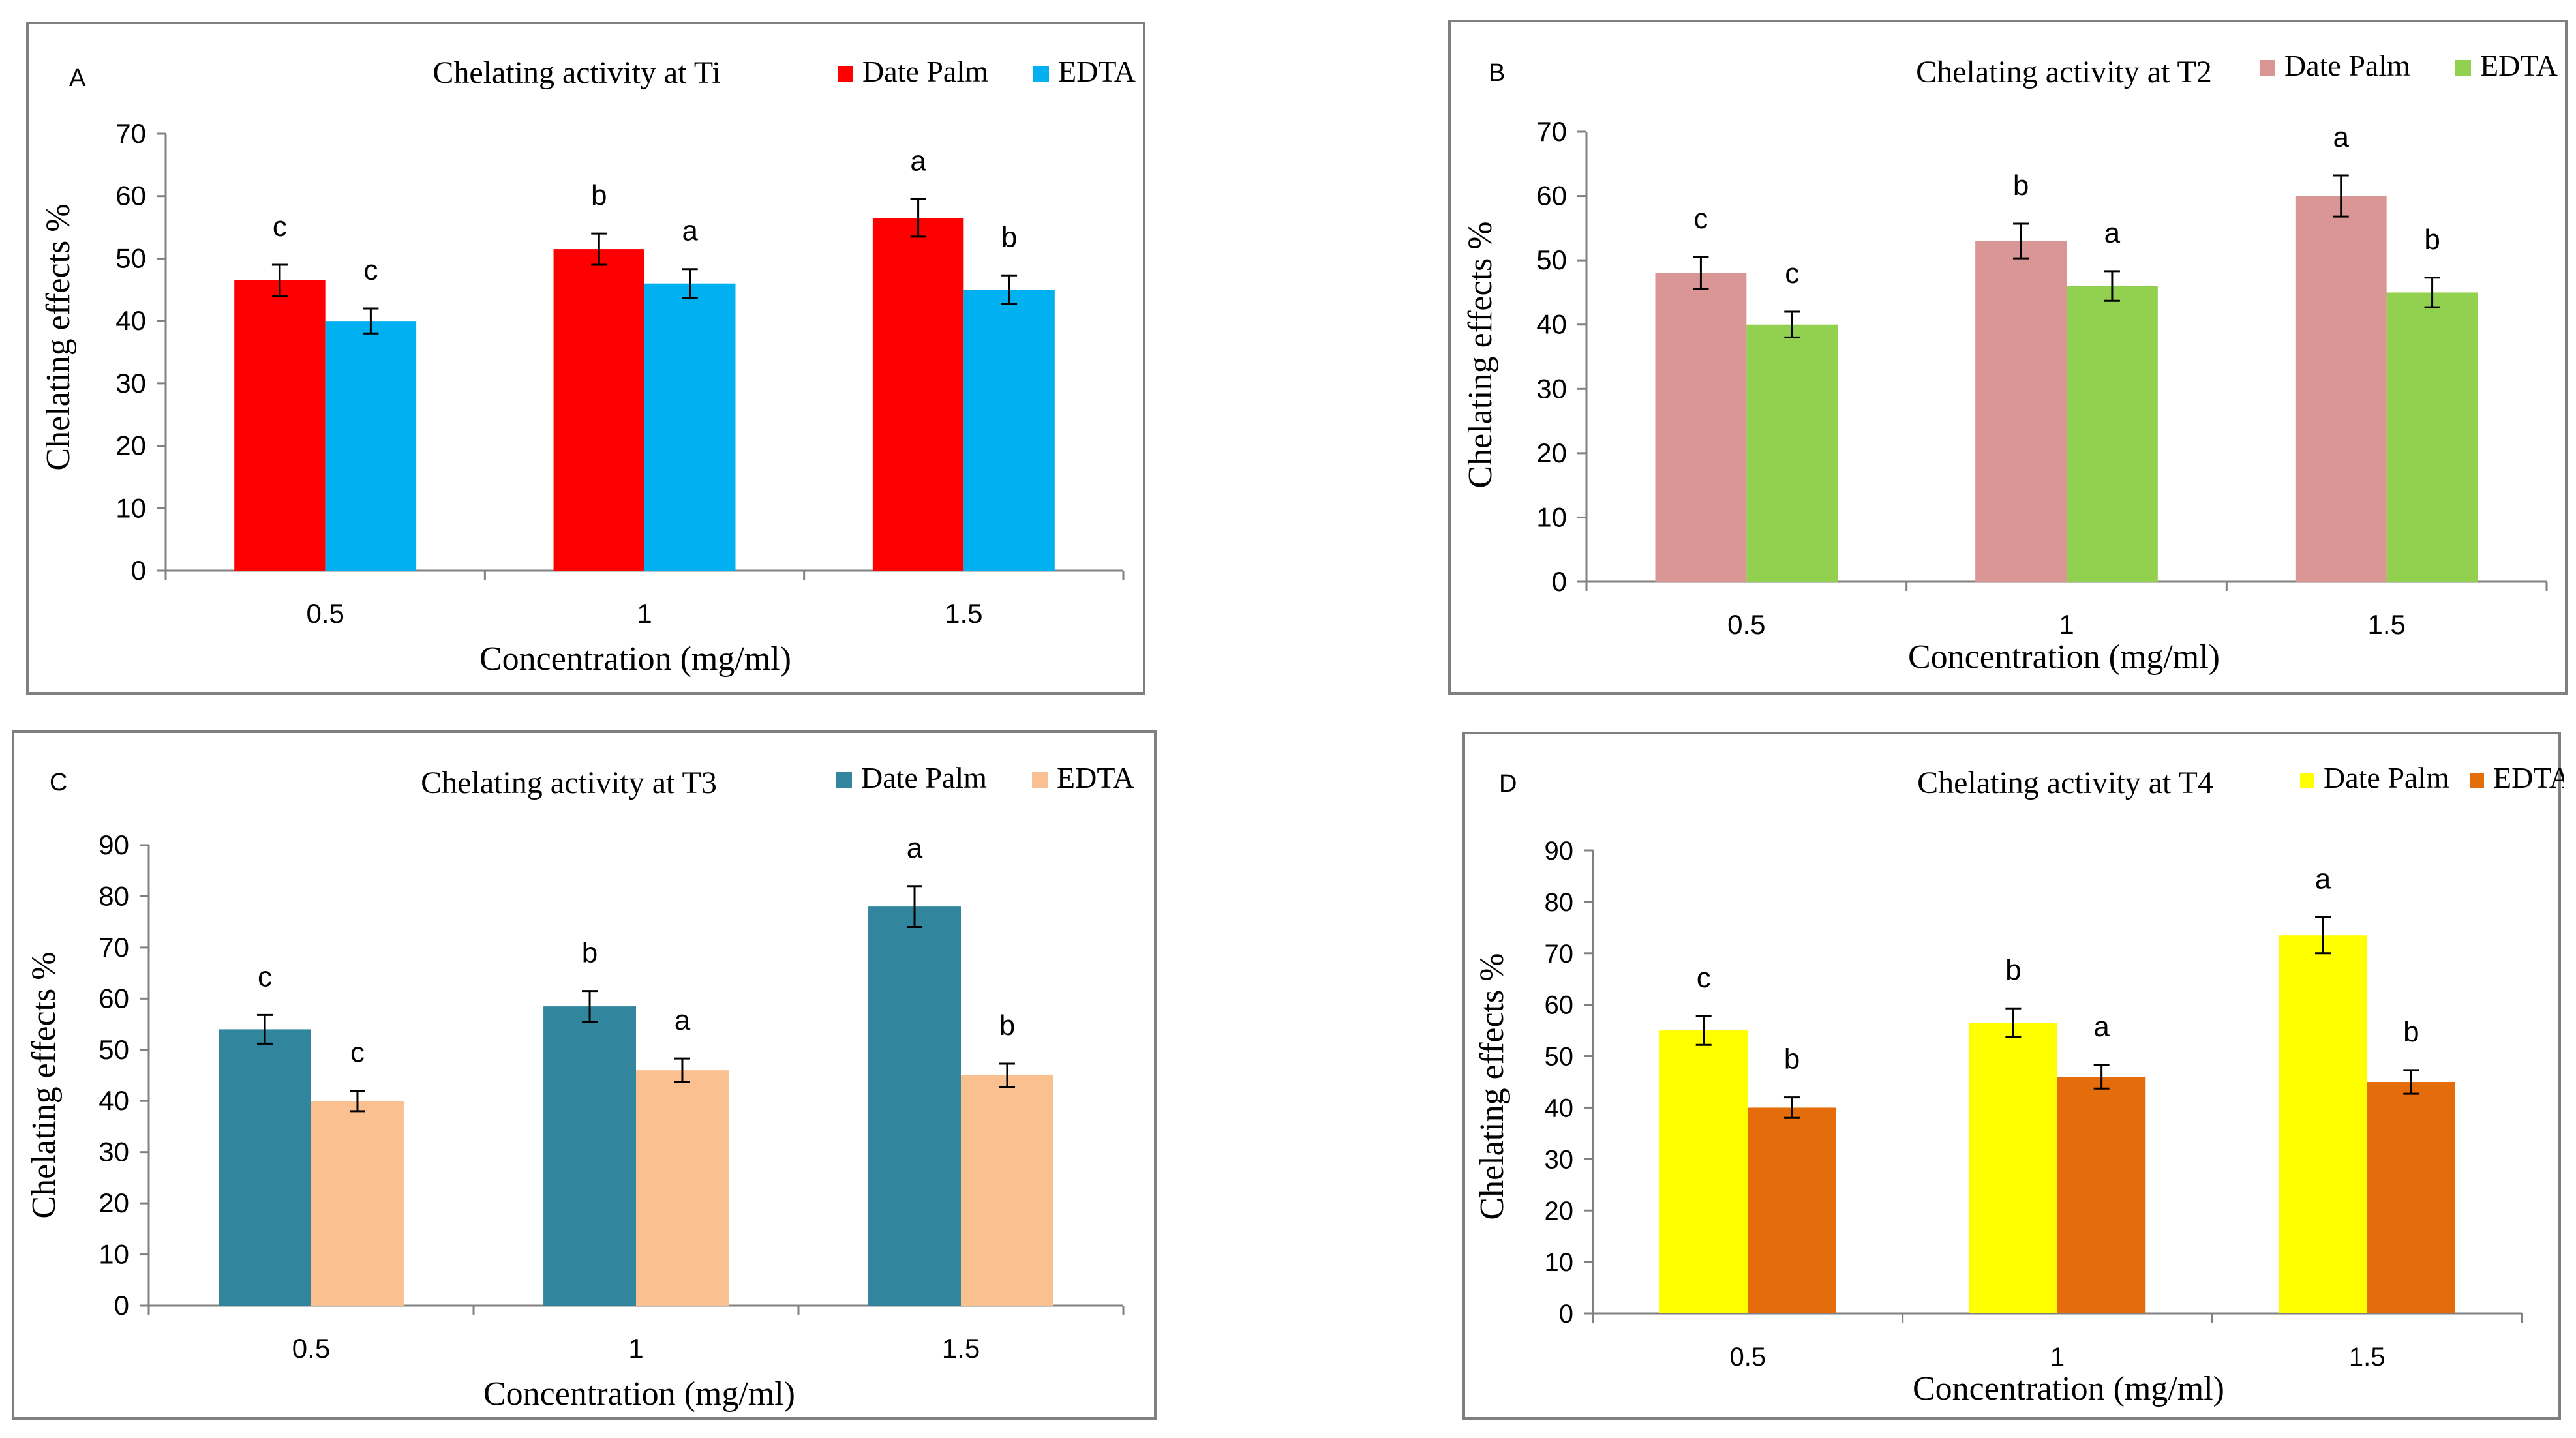  Describe the element at coordinates (58, 783) in the screenshot. I see `panel-label: C` at that location.